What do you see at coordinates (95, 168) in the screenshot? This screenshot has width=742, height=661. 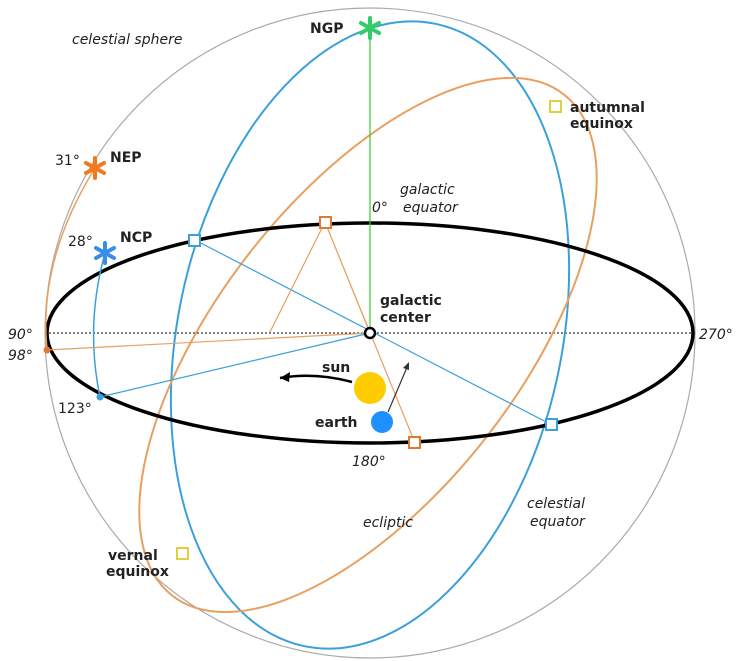 I see `nep-star` at bounding box center [95, 168].